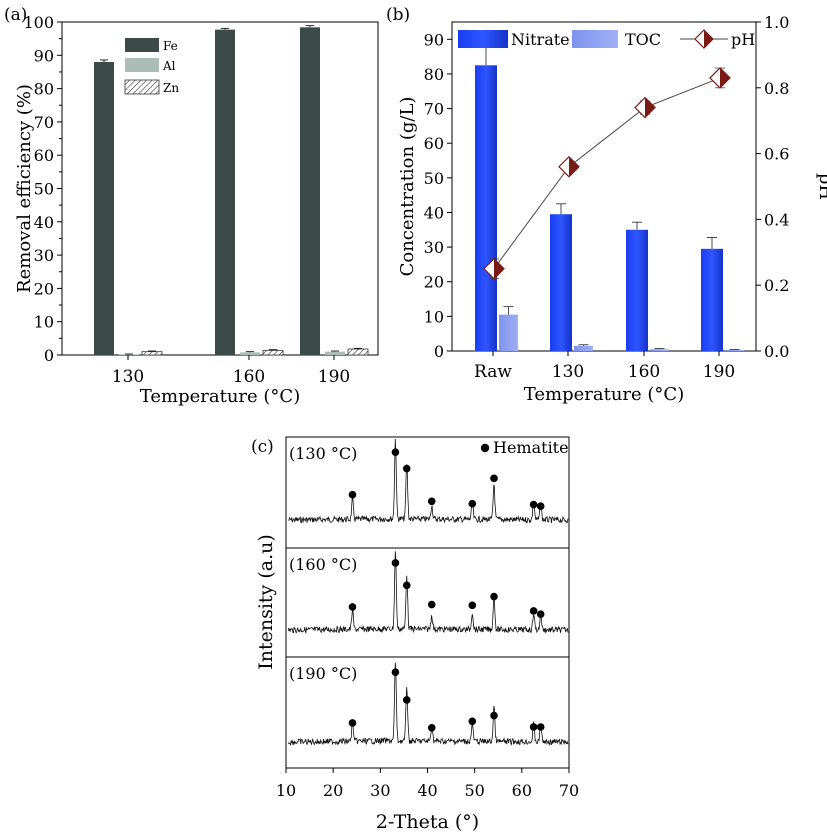 This screenshot has height=836, width=827. I want to click on legend-swatch-toc, so click(595, 39).